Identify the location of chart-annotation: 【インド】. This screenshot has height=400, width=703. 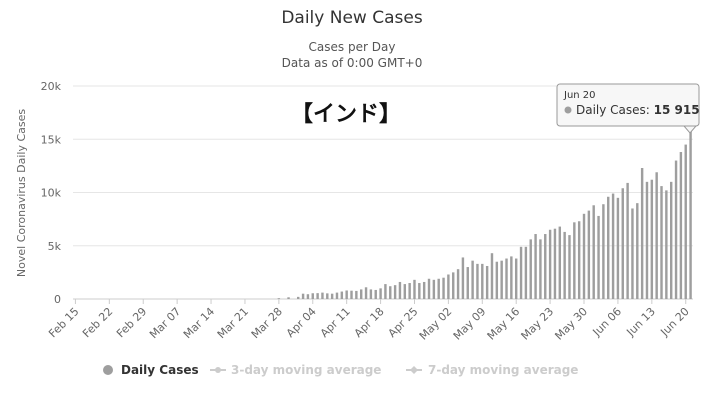
(346, 114).